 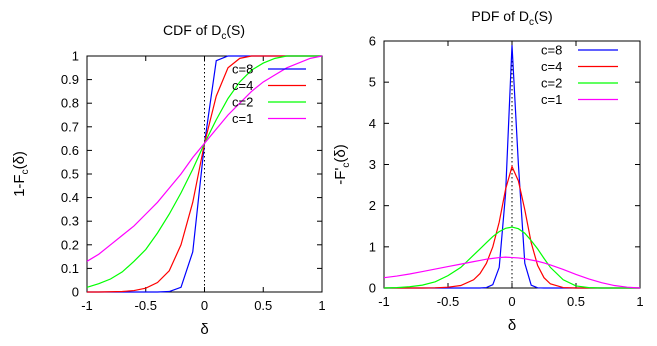 I want to click on y-tick-label: 0.1, so click(x=70, y=268).